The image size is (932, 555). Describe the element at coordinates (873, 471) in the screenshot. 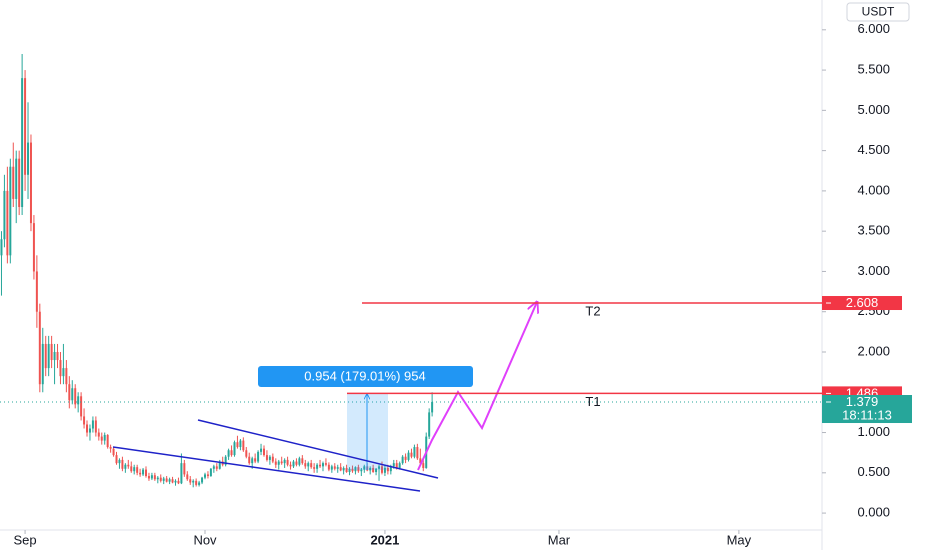

I see `y-tick-label: 0.500` at that location.